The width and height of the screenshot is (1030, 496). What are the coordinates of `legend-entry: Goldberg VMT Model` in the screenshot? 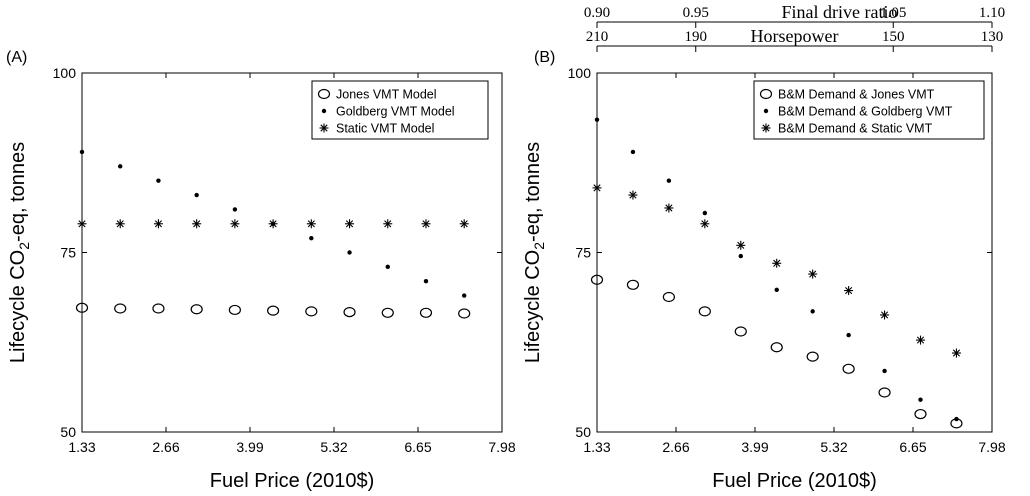 It's located at (395, 112).